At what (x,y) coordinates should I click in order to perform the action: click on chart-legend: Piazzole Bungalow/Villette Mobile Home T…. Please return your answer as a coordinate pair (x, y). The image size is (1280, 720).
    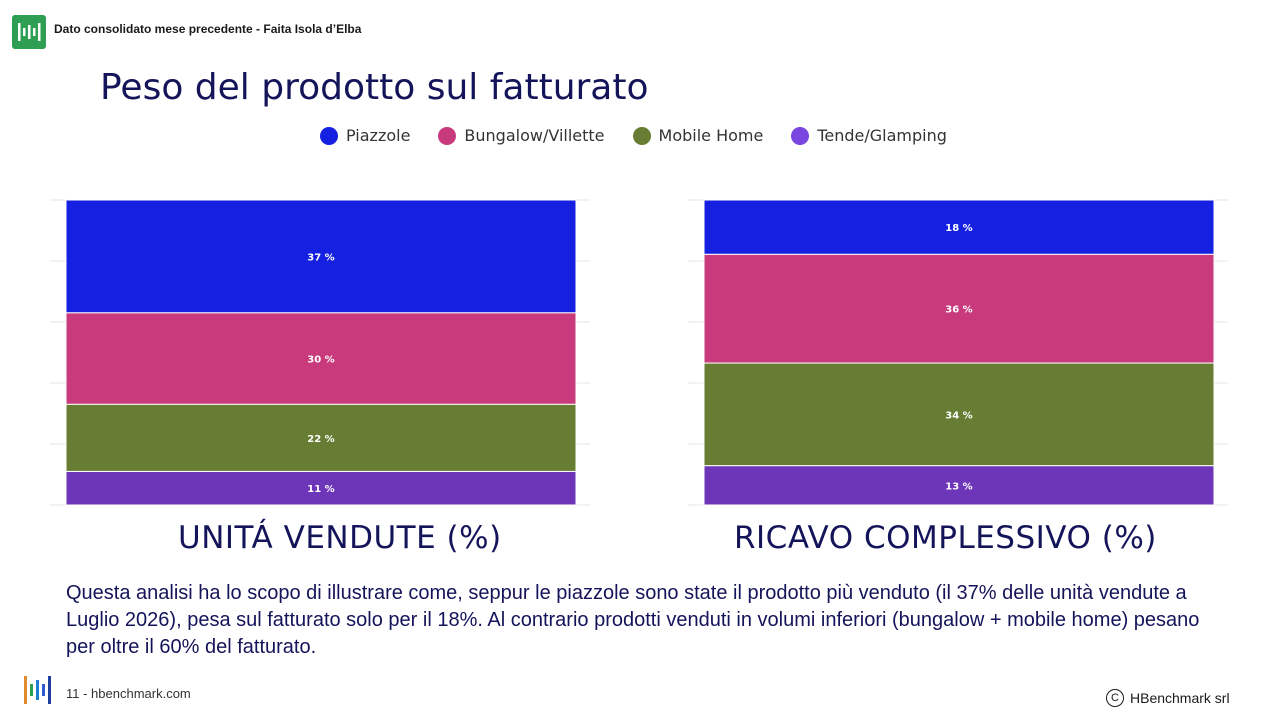
    Looking at the image, I should click on (633, 135).